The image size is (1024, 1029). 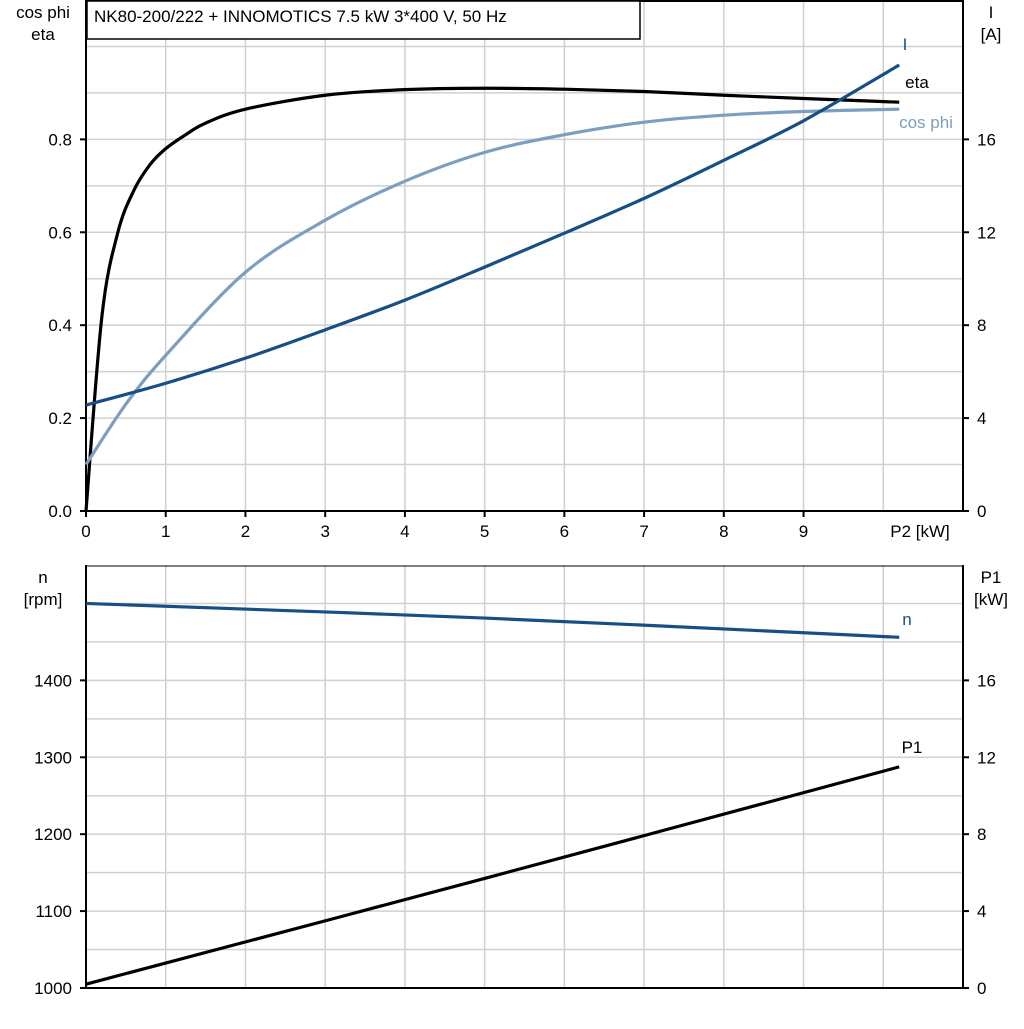 I want to click on x-axis-label: P2 [kW], so click(x=920, y=531).